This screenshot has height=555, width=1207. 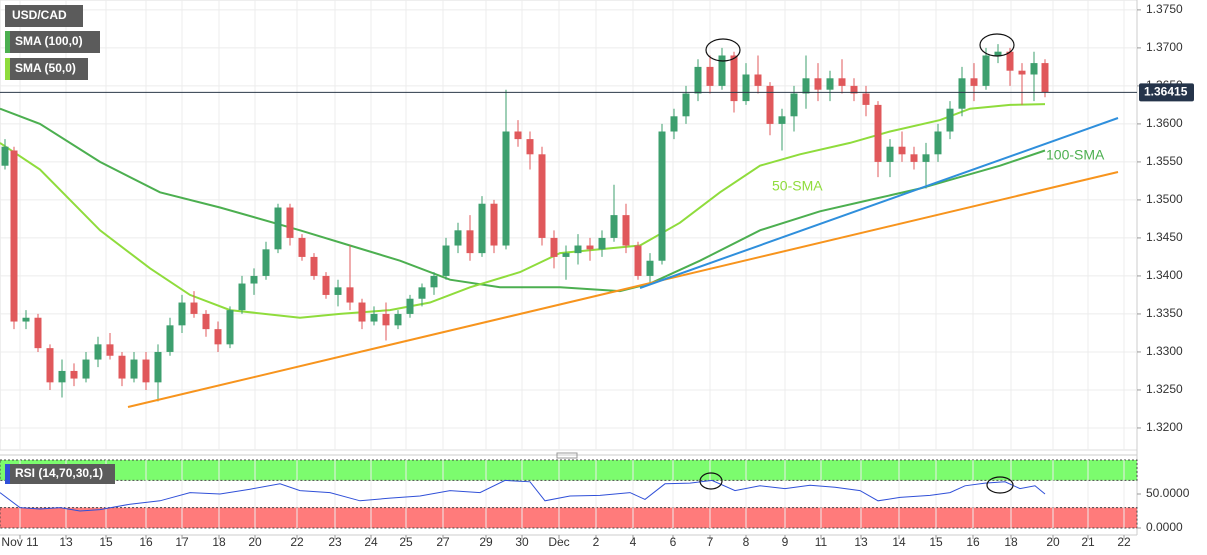 What do you see at coordinates (66, 542) in the screenshot?
I see `x-tick-label: 13` at bounding box center [66, 542].